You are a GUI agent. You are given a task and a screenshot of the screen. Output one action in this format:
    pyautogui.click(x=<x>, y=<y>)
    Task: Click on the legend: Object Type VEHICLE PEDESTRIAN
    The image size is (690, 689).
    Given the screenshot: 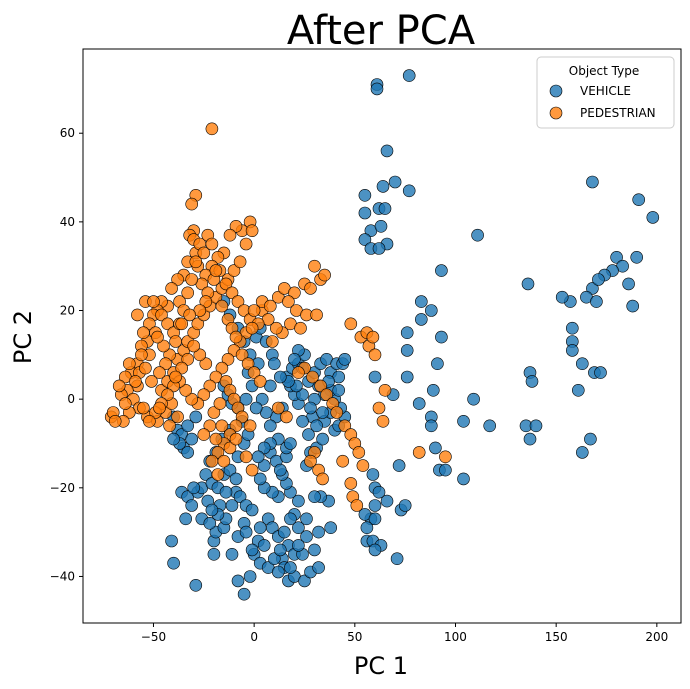 What is the action you would take?
    pyautogui.click(x=605, y=92)
    